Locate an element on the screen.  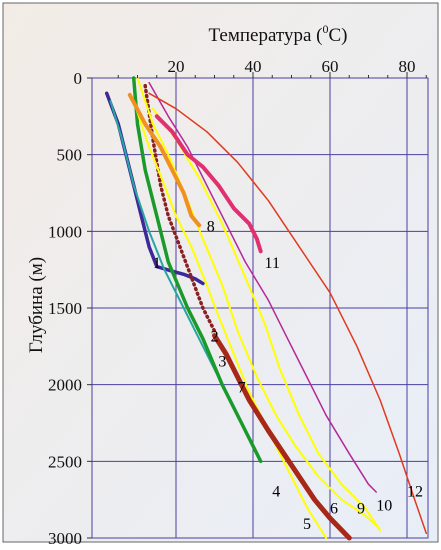
y-tick-label: 2500 is located at coordinates (65, 461).